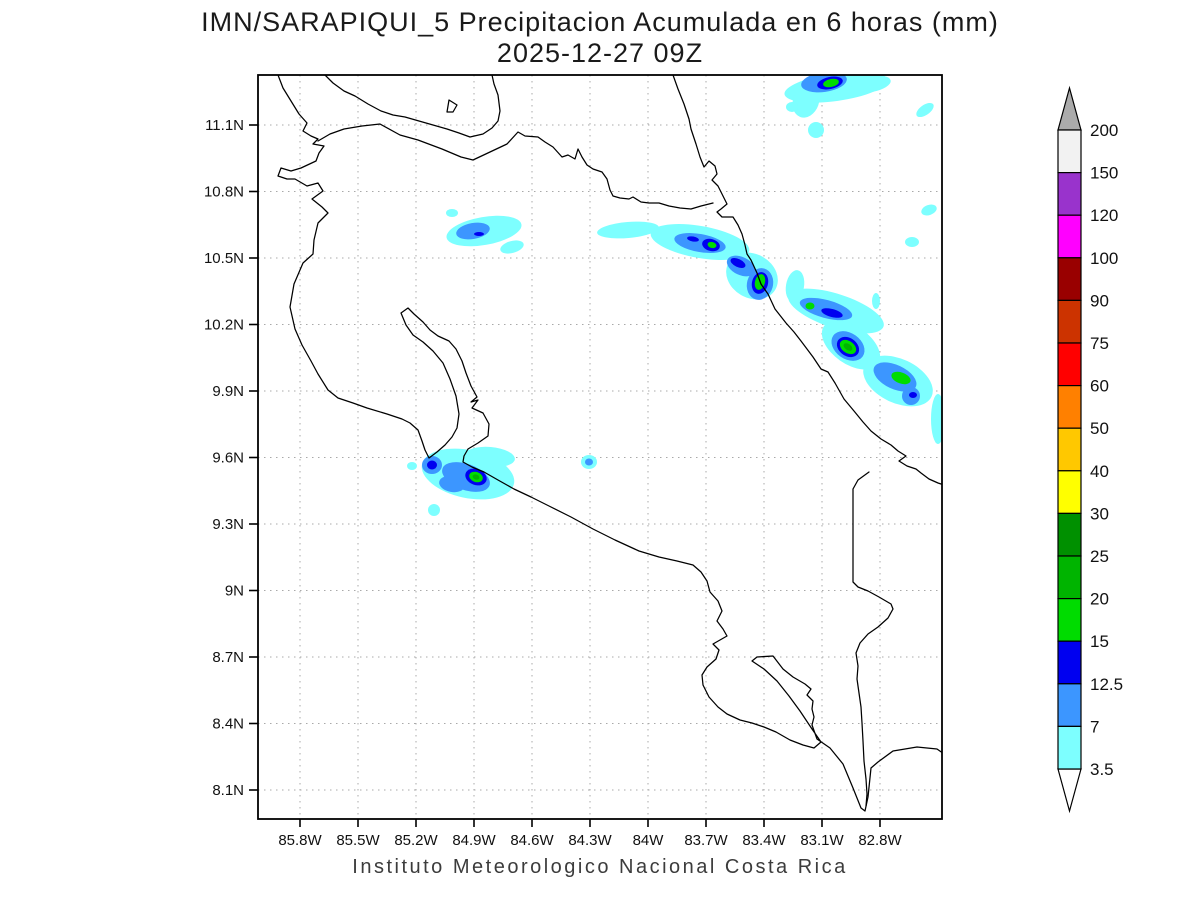 The width and height of the screenshot is (1200, 900). What do you see at coordinates (1069, 791) in the screenshot?
I see `colorbar-arrow-bottom` at bounding box center [1069, 791].